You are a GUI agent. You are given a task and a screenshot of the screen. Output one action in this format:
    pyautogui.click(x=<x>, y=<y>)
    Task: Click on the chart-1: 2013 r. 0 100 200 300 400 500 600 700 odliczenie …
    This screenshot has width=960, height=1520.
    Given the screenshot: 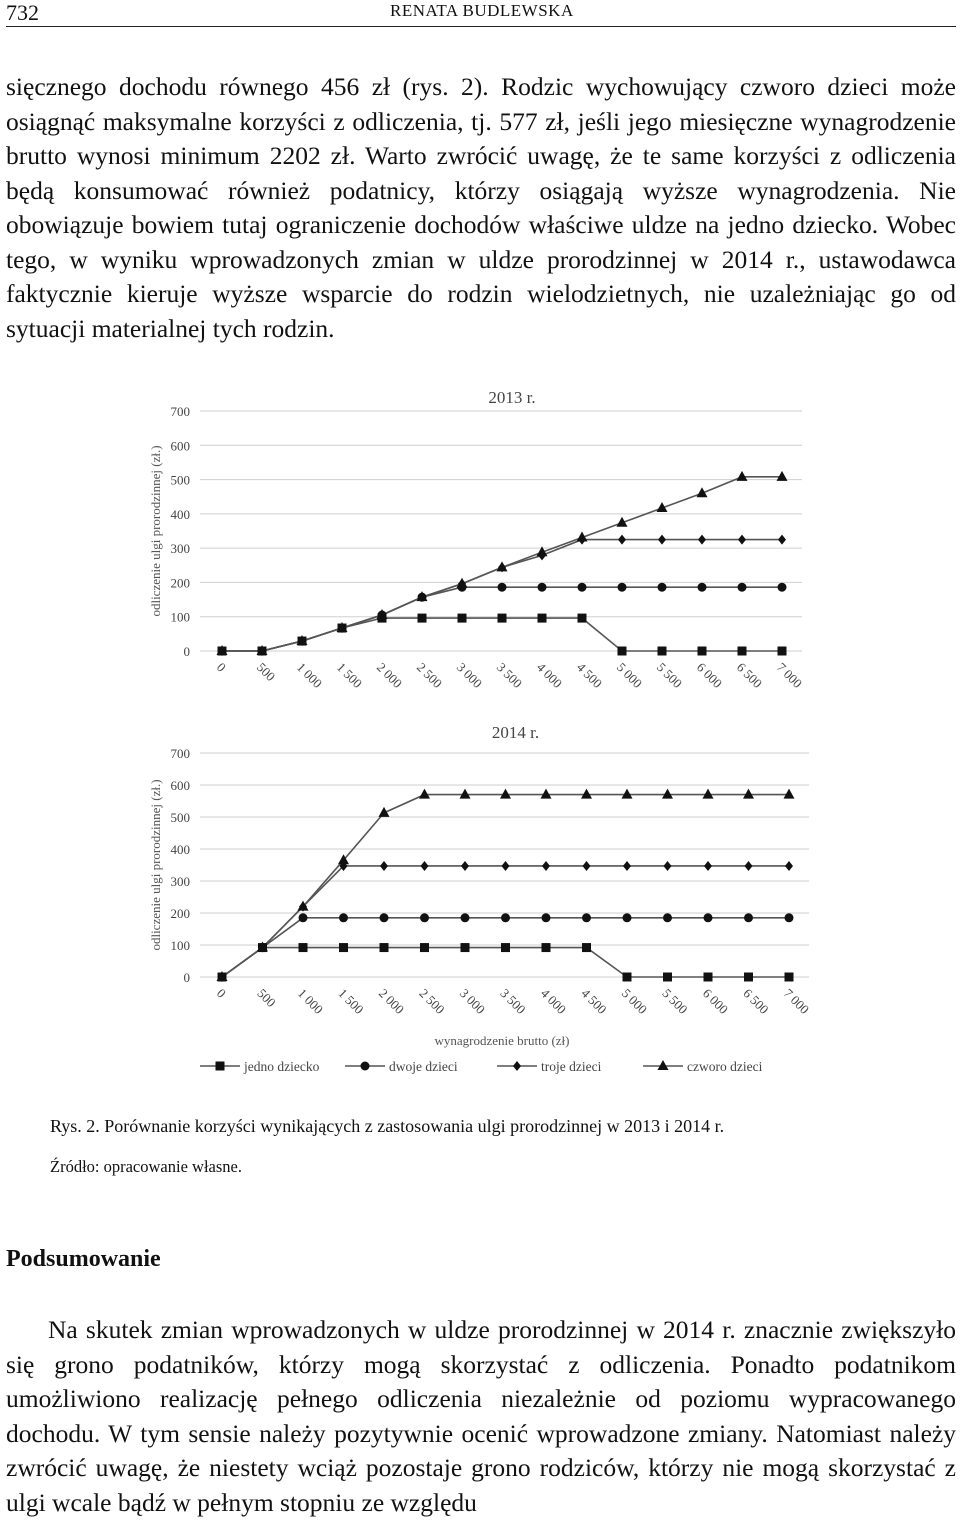 What is the action you would take?
    pyautogui.click(x=476, y=539)
    